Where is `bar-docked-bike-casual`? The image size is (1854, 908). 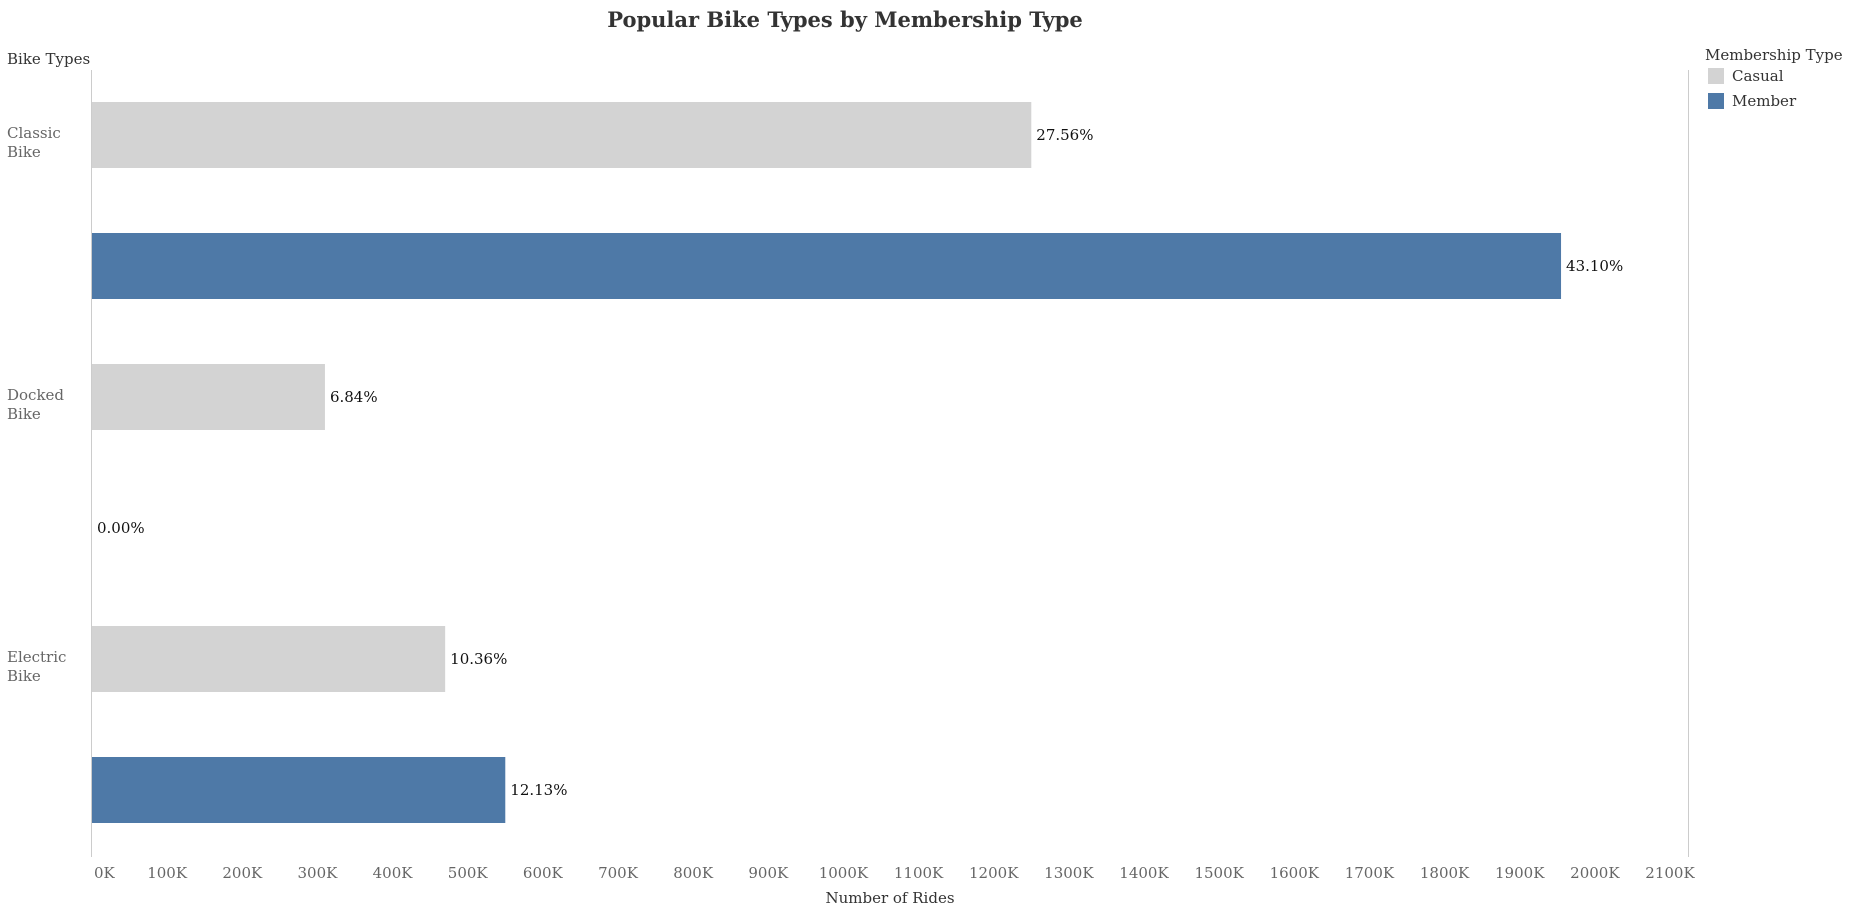
bar-docked-bike-casual is located at coordinates (208, 397).